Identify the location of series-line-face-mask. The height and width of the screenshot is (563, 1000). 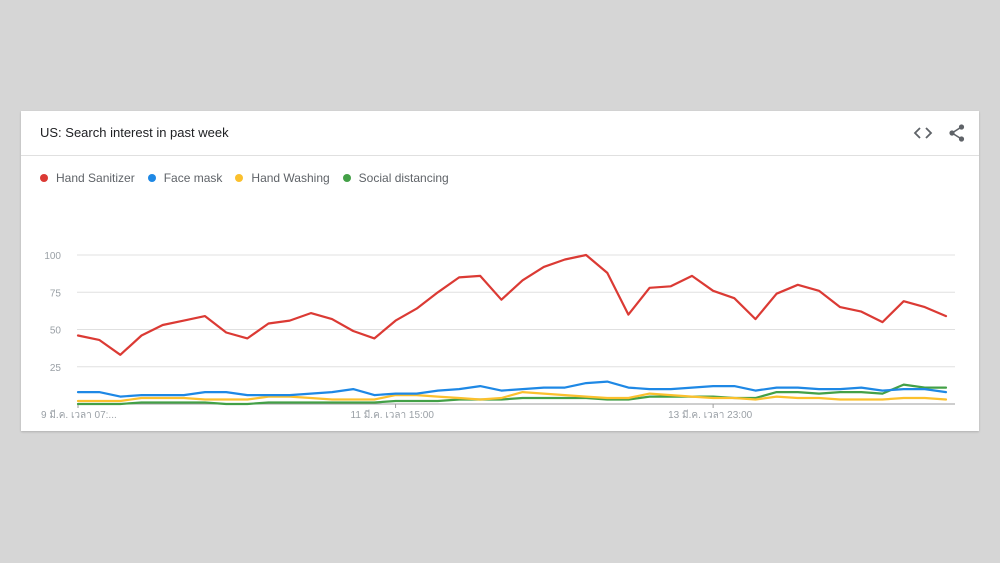
(512, 389).